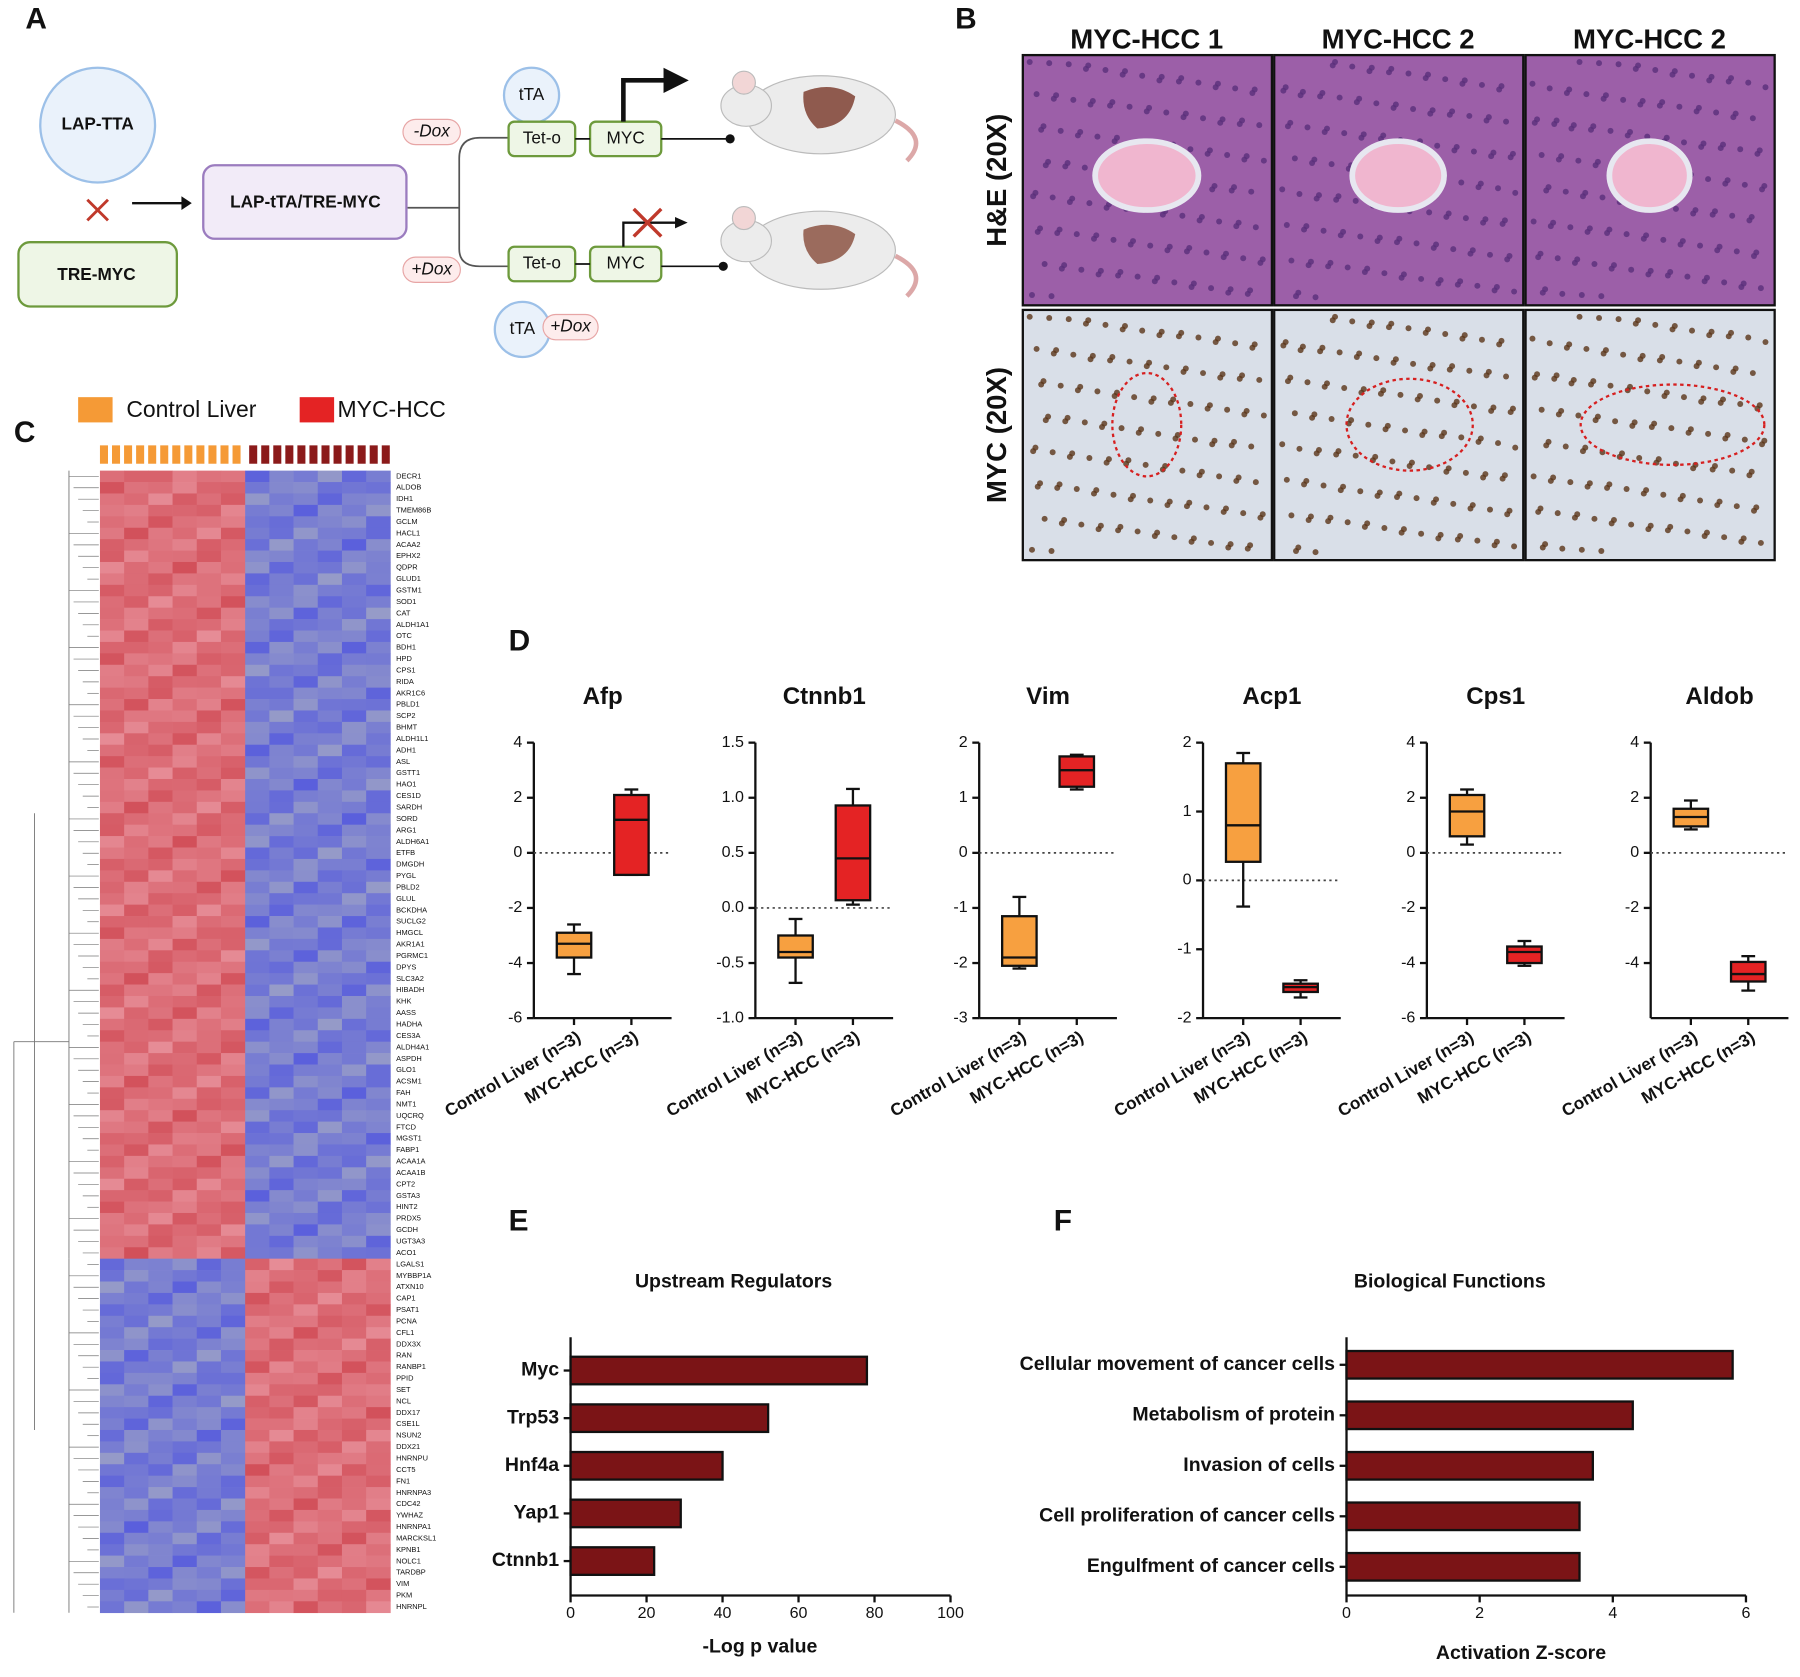 The height and width of the screenshot is (1677, 1800). Describe the element at coordinates (1612, 1613) in the screenshot. I see `x-tick-label: 4` at that location.